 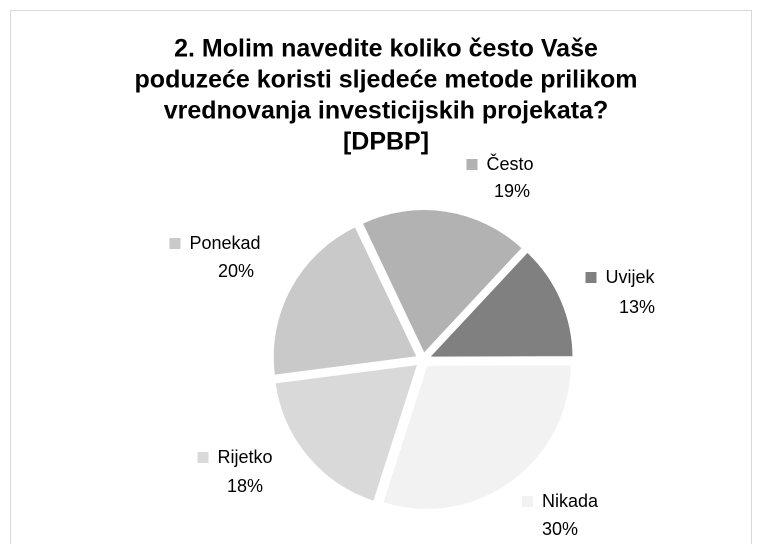 What do you see at coordinates (570, 501) in the screenshot?
I see `slice-label: Nikada` at bounding box center [570, 501].